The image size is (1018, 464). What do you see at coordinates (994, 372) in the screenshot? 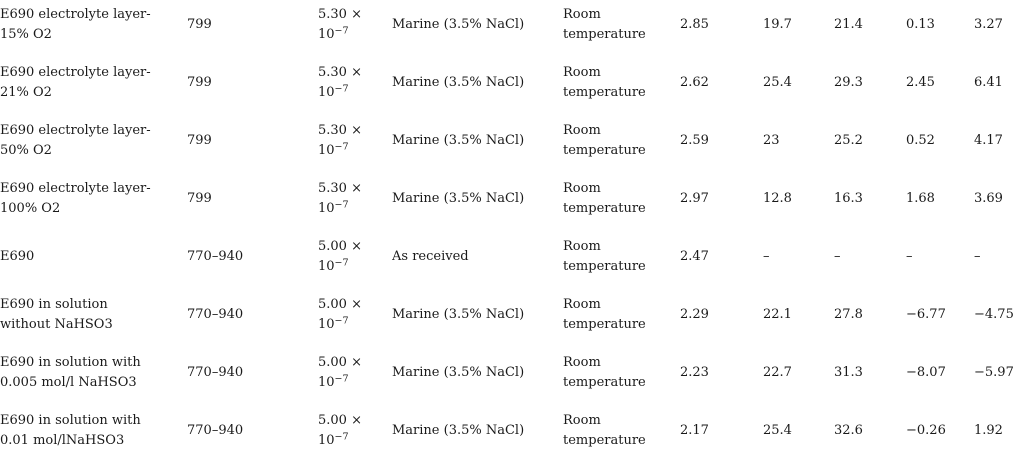
I see `value-5: −5.97` at bounding box center [994, 372].